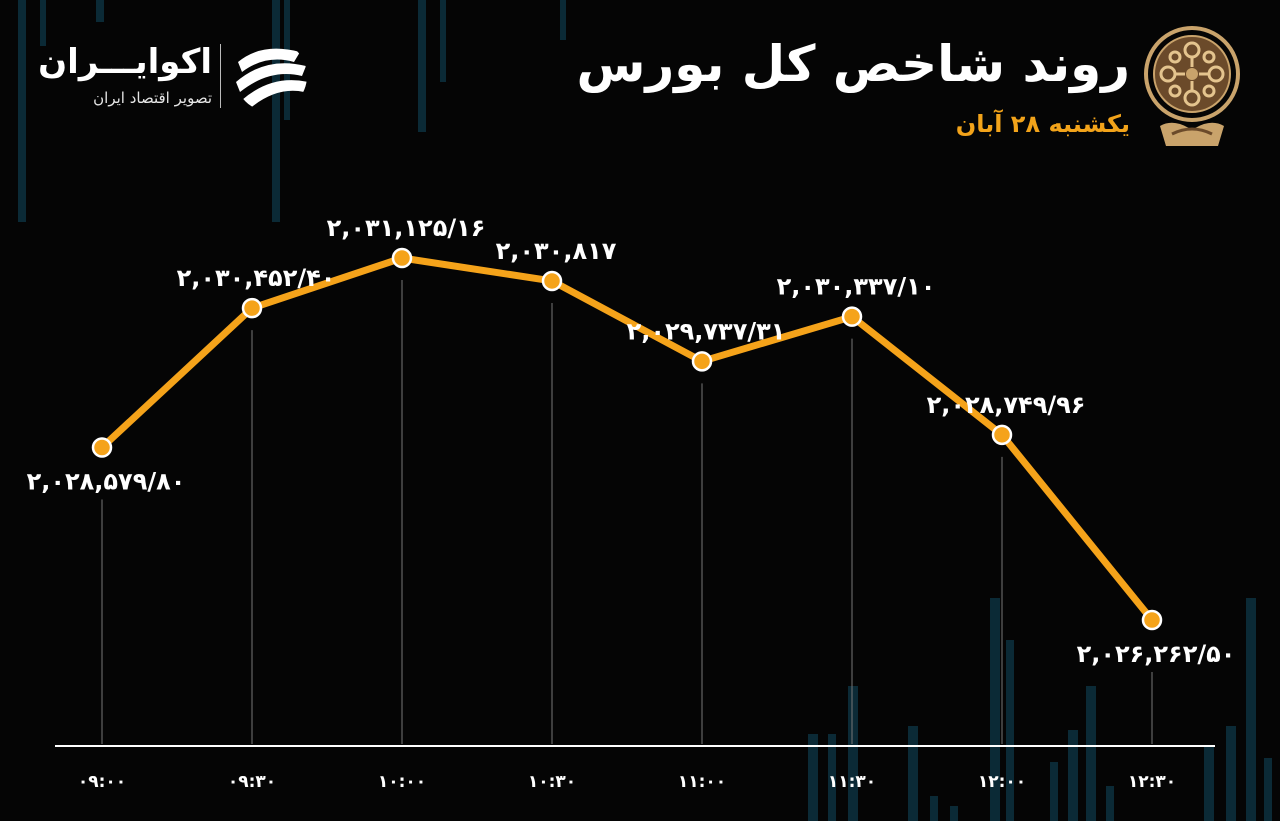 This screenshot has height=821, width=1280. Describe the element at coordinates (556, 251) in the screenshot. I see `data-label: ۲,۰۳۰,۸۱۷` at that location.